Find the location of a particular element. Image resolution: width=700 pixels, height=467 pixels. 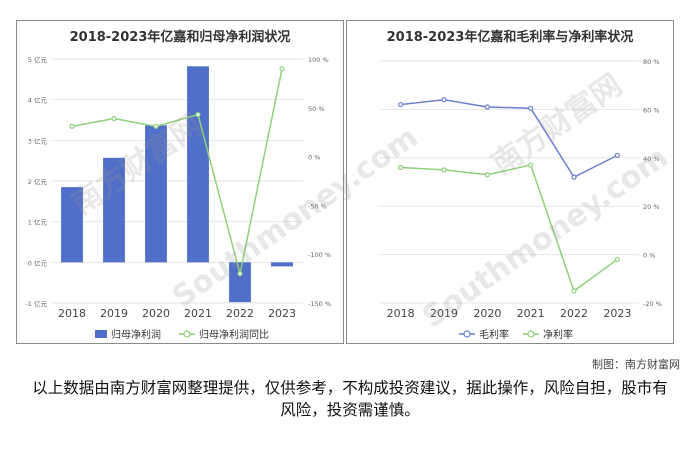

chart-credit: 制图：南方财富网 is located at coordinates (636, 364).